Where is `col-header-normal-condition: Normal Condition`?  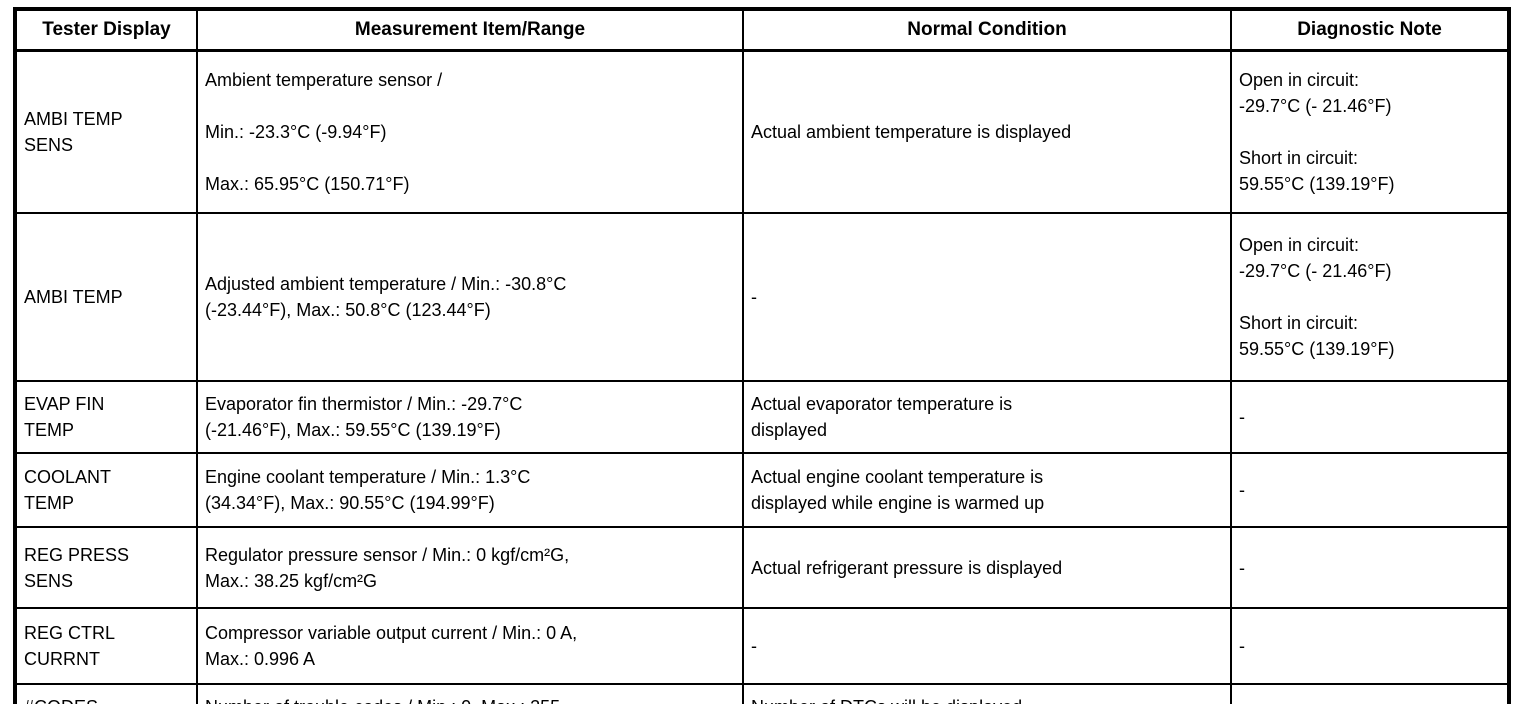 col-header-normal-condition: Normal Condition is located at coordinates (987, 30).